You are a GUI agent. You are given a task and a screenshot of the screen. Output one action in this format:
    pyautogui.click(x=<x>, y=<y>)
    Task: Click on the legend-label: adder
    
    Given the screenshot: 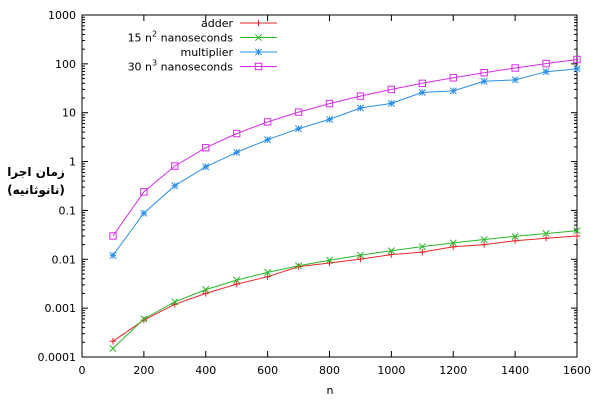 What is the action you would take?
    pyautogui.click(x=217, y=23)
    